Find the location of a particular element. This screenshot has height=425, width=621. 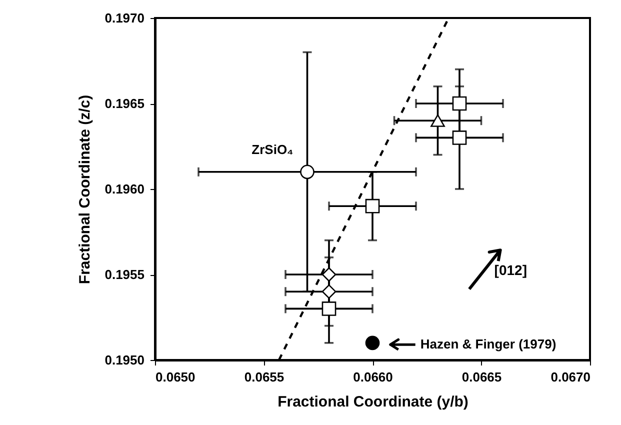

x-tick-label: 0.0650 is located at coordinates (176, 377).